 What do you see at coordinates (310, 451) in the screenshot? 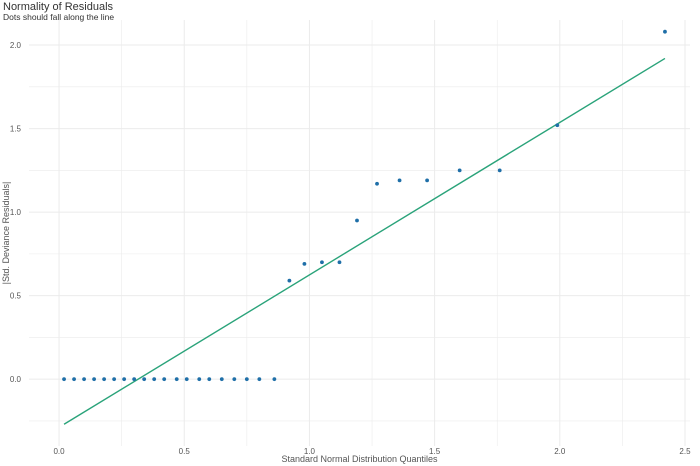
I see `x-tick-label: 1.0` at bounding box center [310, 451].